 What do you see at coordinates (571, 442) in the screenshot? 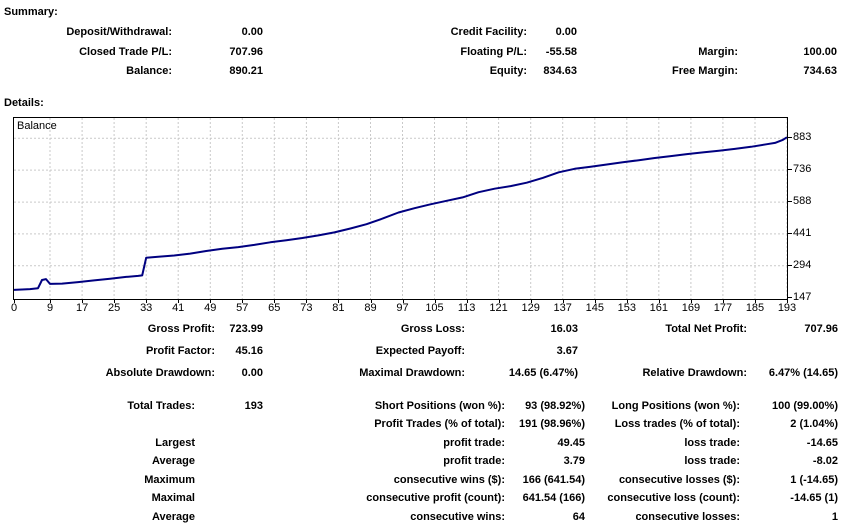
I see `stat-value: 49.45` at bounding box center [571, 442].